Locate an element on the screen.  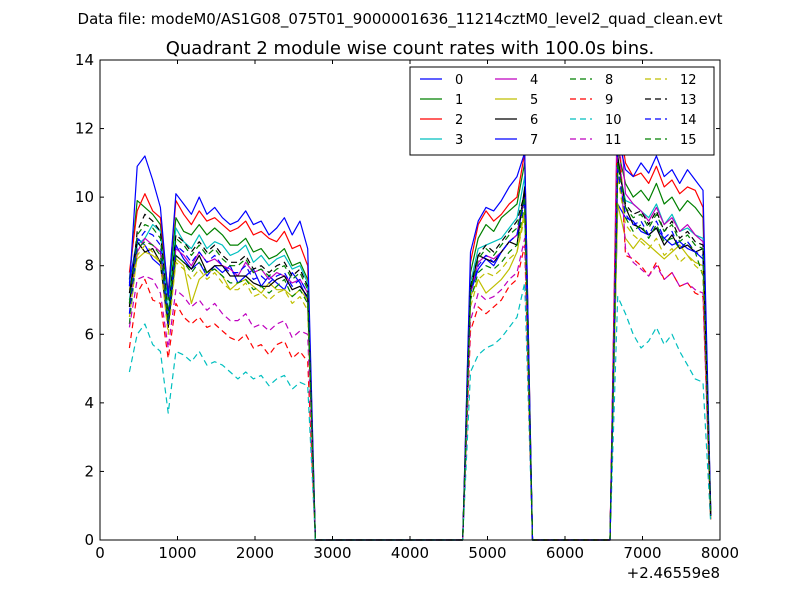
x-tick-label: 4000 is located at coordinates (410, 553).